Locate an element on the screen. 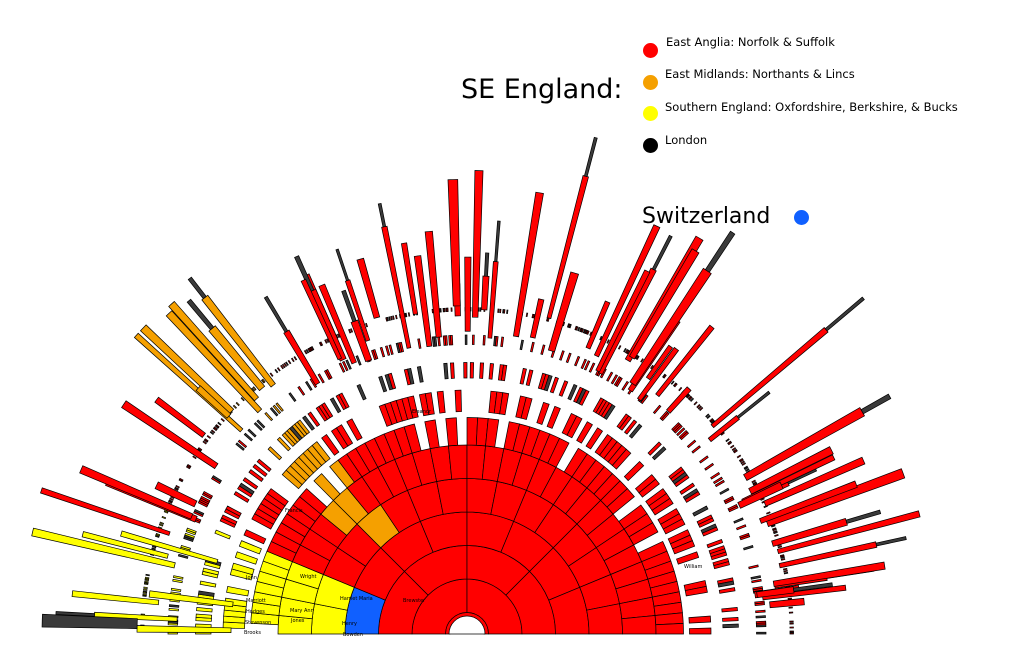 Image resolution: width=1024 pixels, height=666 pixels. legend-switzerland-title: Switzerland is located at coordinates (706, 216).